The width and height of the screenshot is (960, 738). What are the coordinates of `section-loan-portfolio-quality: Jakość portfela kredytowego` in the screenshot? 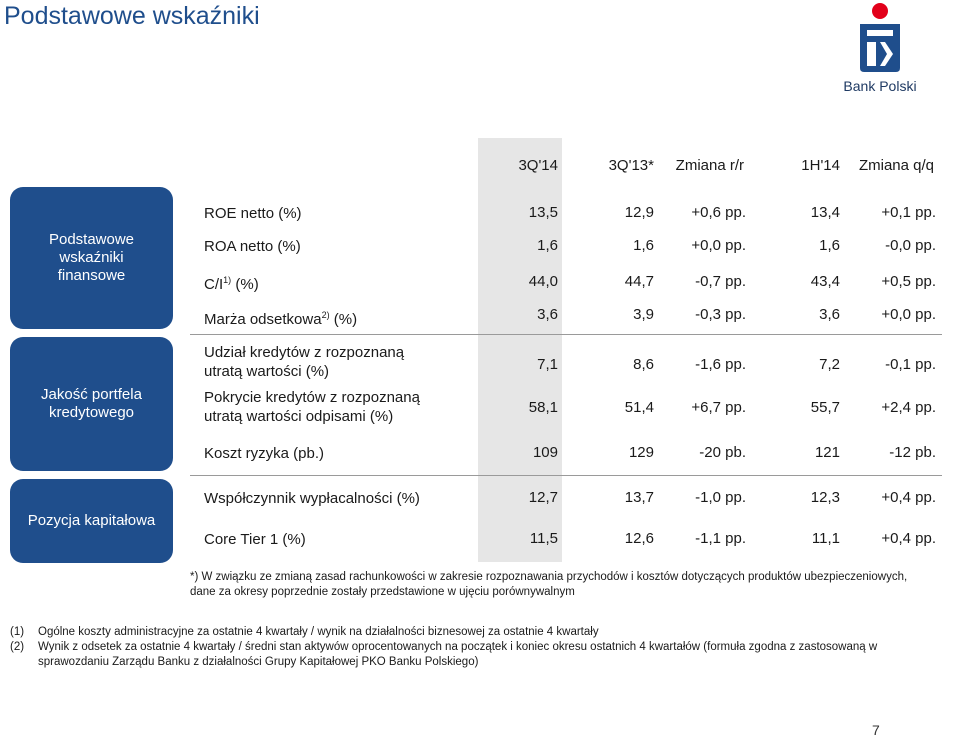 It's located at (91, 404).